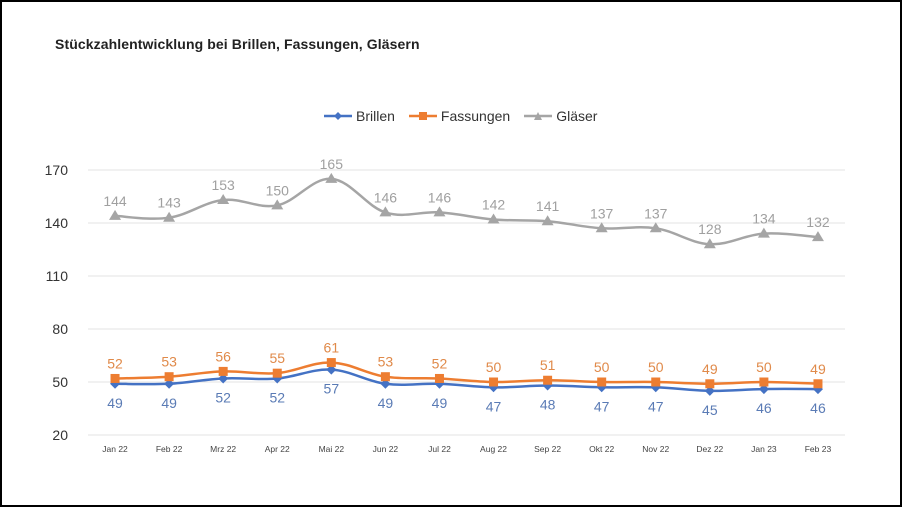 This screenshot has height=507, width=902. I want to click on x-tick-label: Sep 22, so click(547, 449).